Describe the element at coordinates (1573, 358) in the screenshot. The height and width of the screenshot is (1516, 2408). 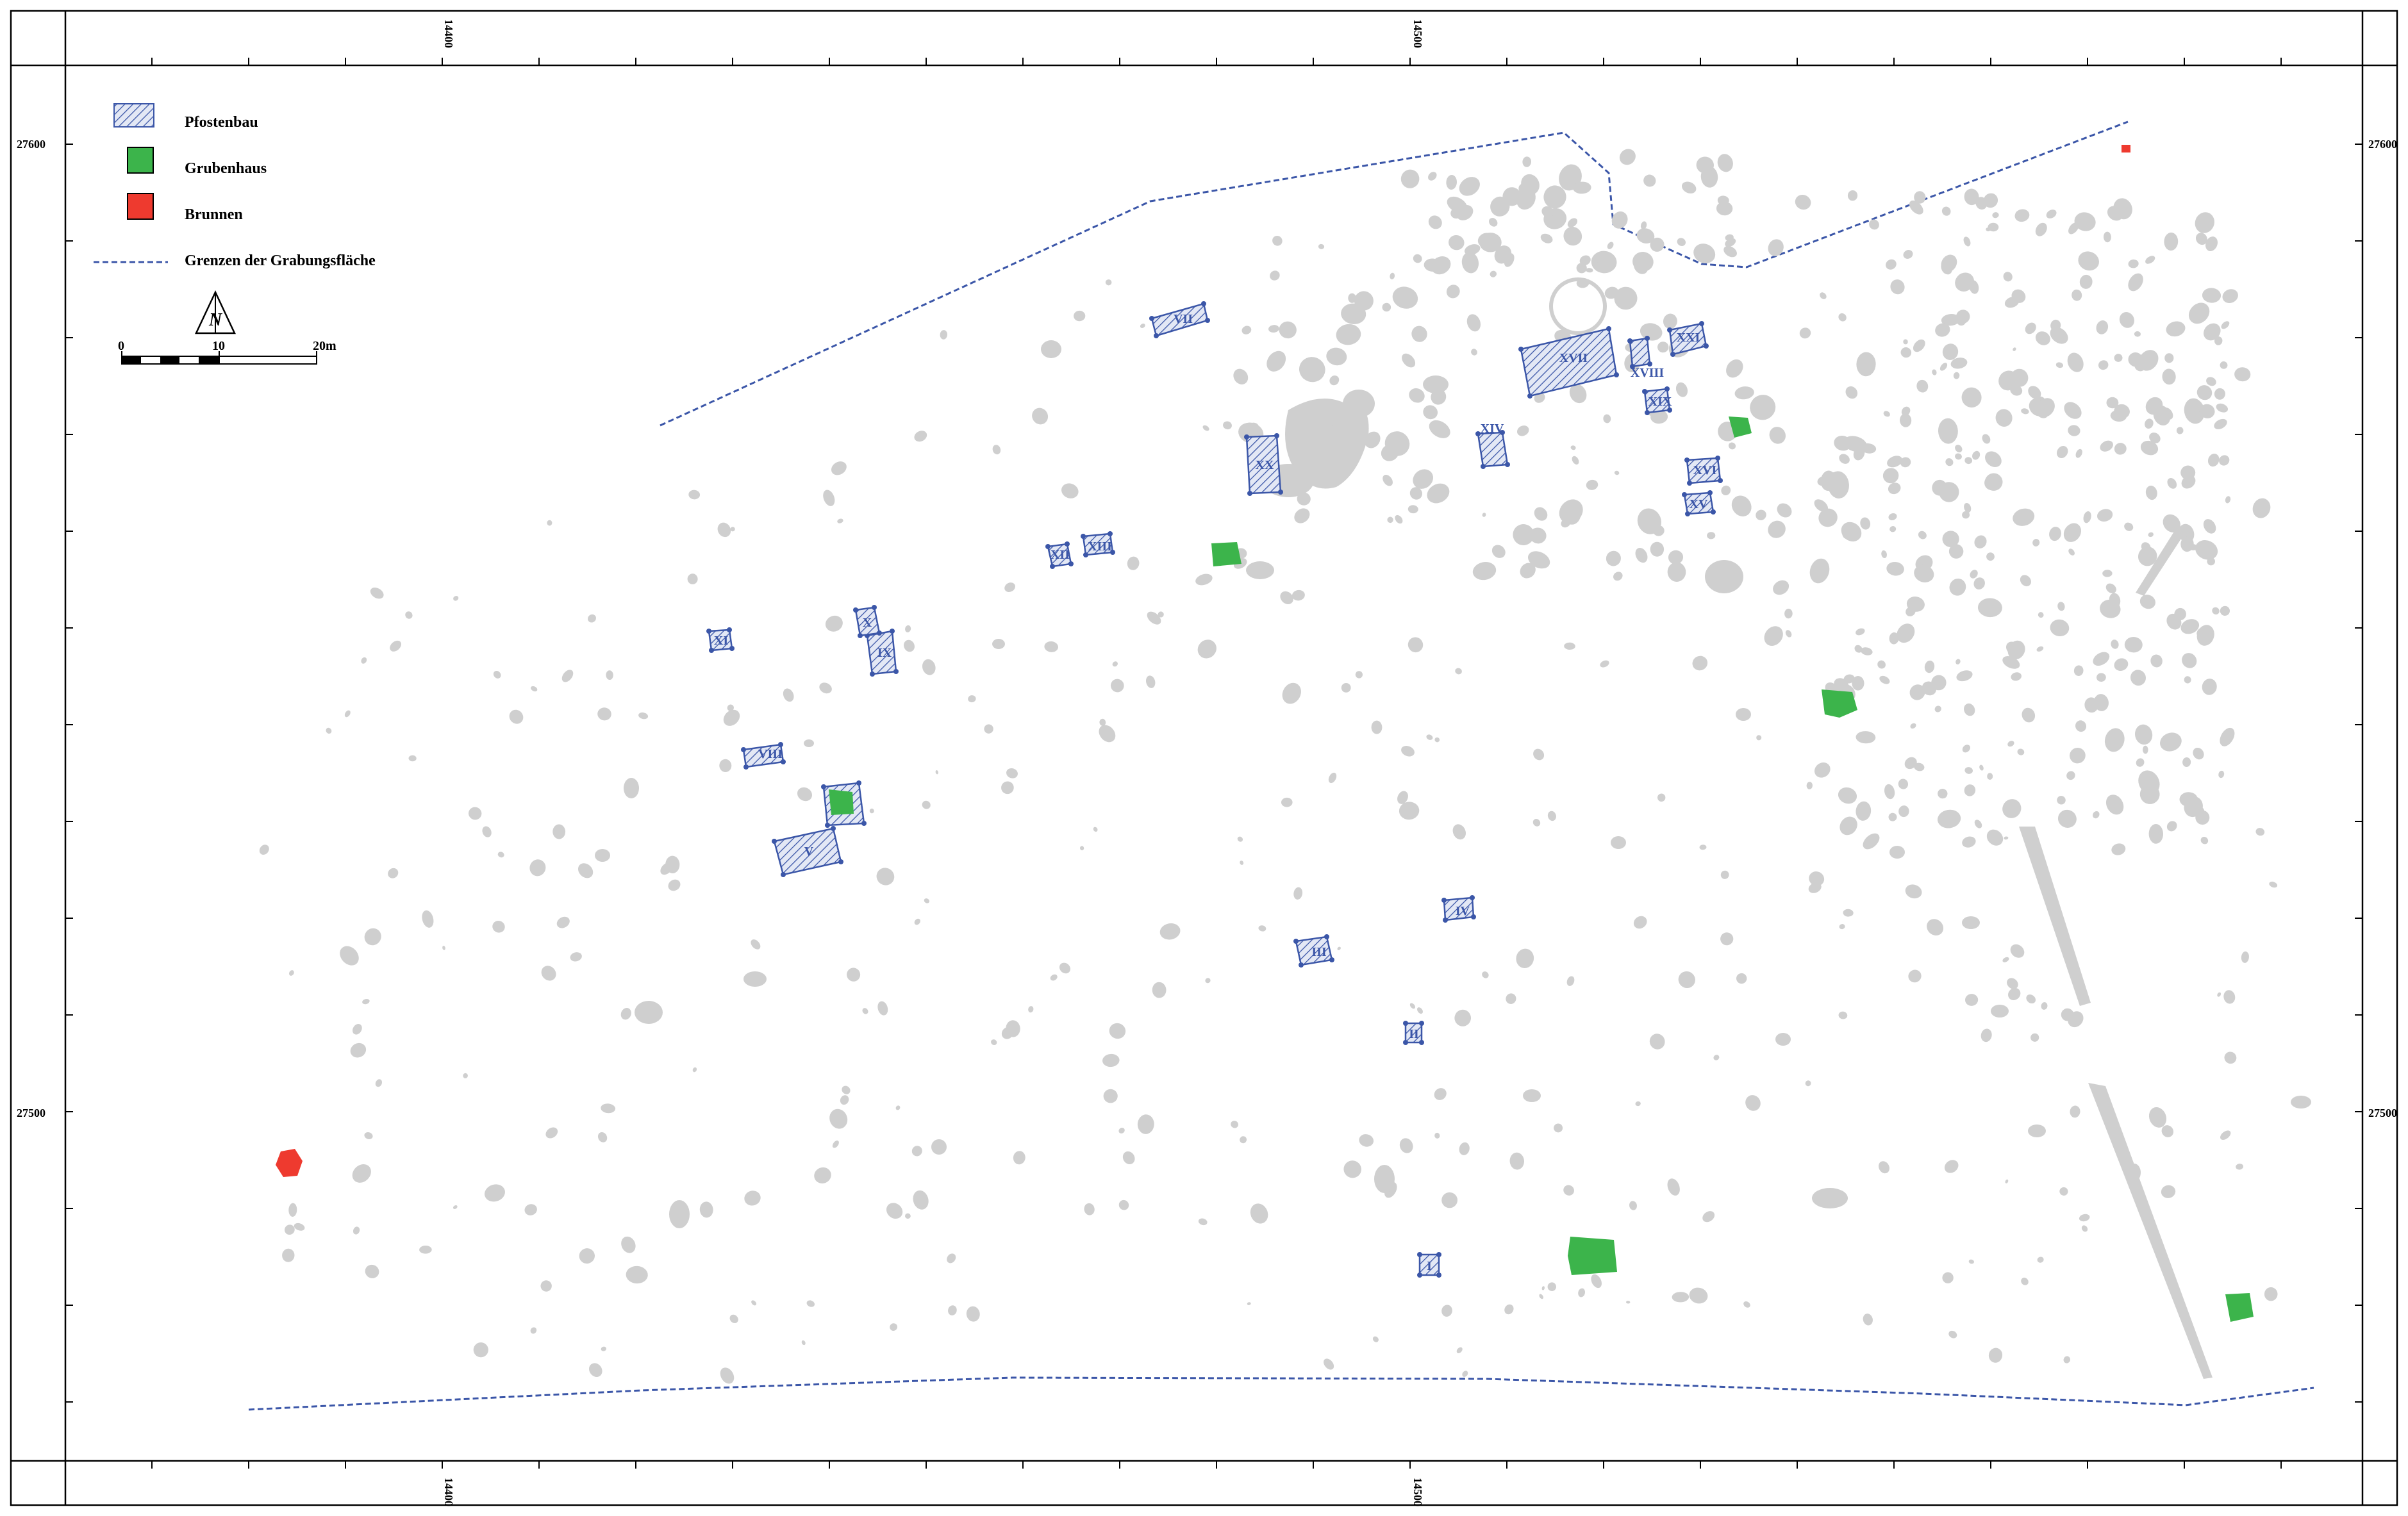
I see `pfostenbau-label: XVII` at that location.